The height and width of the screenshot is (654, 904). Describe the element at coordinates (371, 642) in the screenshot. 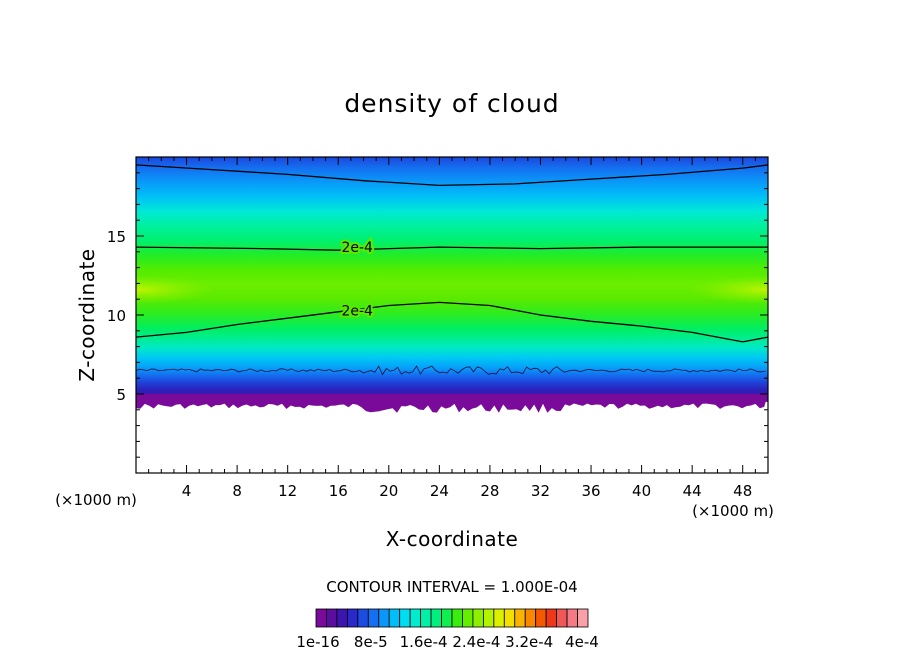

I see `colorbar-tick-label: 8e-5` at that location.